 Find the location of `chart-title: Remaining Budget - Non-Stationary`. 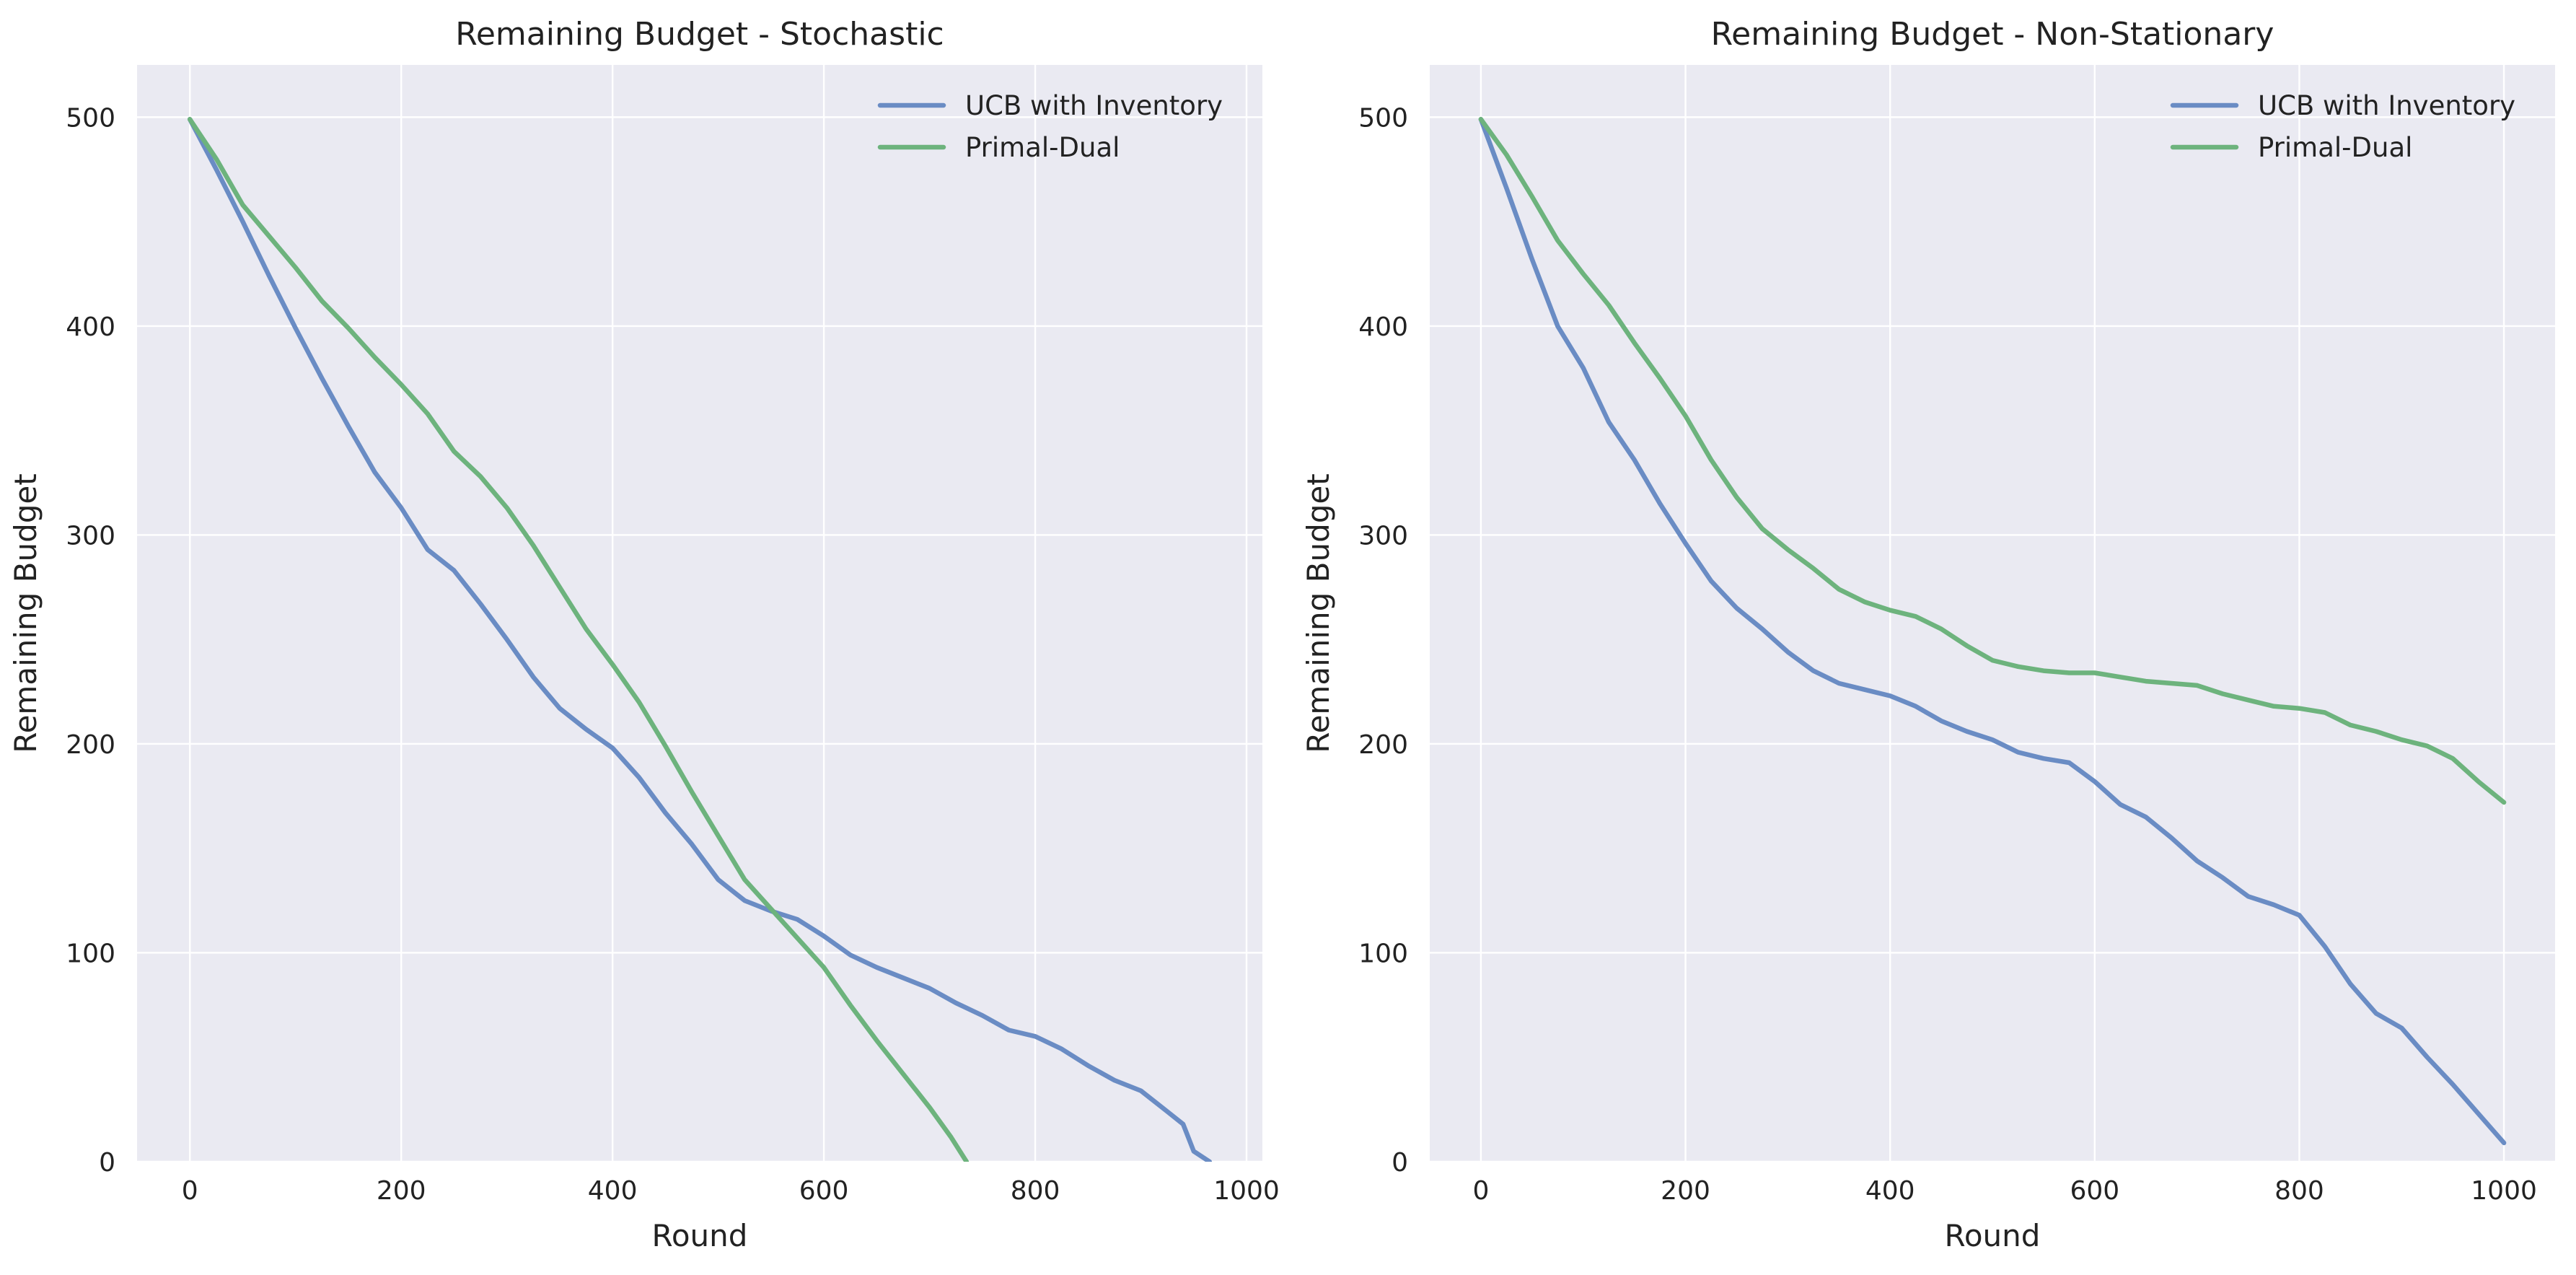

chart-title: Remaining Budget - Non-Stationary is located at coordinates (1992, 35).